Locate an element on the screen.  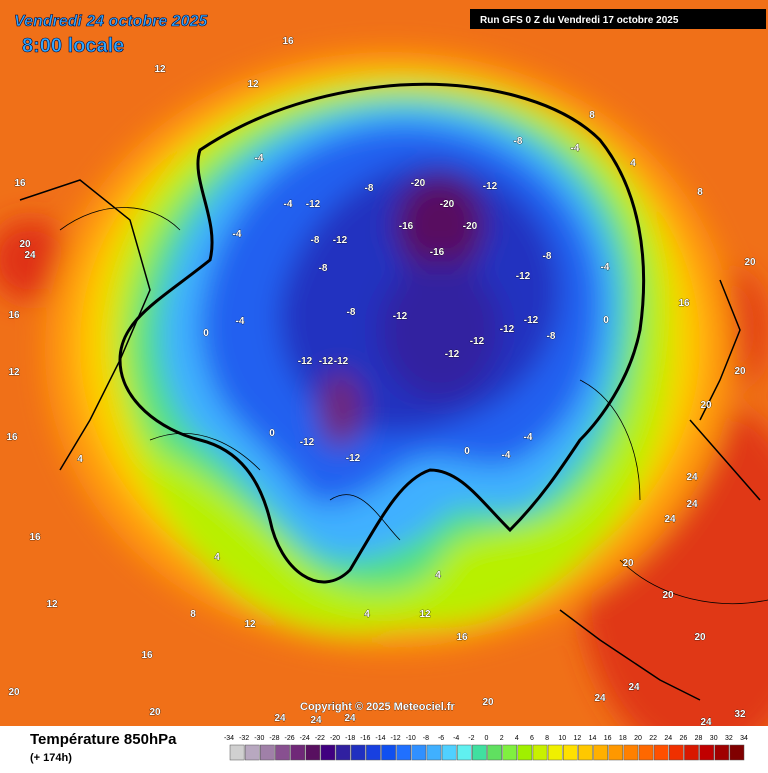
colorbar-tick-label: -28 is located at coordinates (274, 738).